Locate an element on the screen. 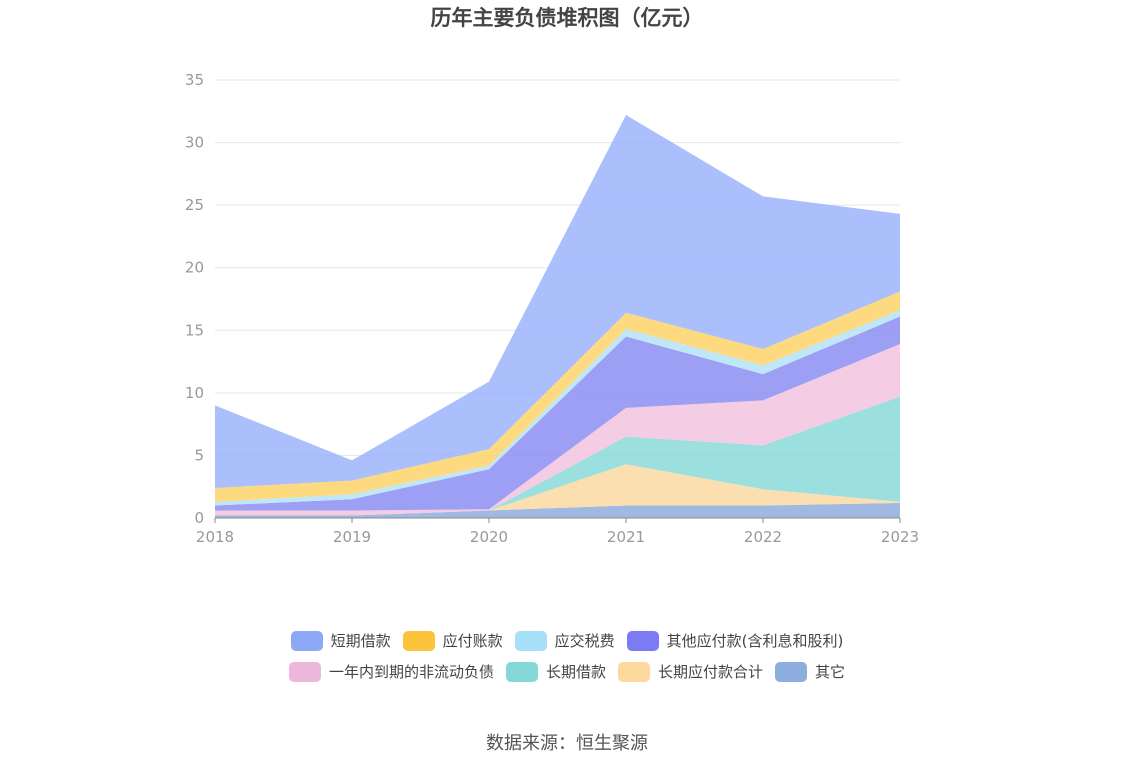 The image size is (1134, 766). area-series-其它 is located at coordinates (557, 510).